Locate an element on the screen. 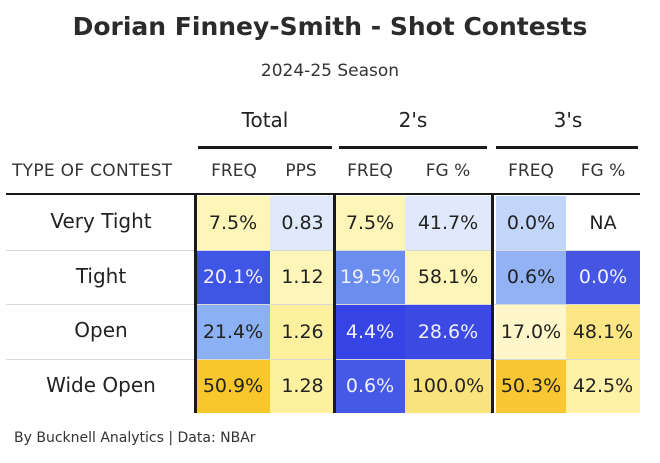 The width and height of the screenshot is (660, 463). col-head-twos-freq: FREQ is located at coordinates (370, 171).